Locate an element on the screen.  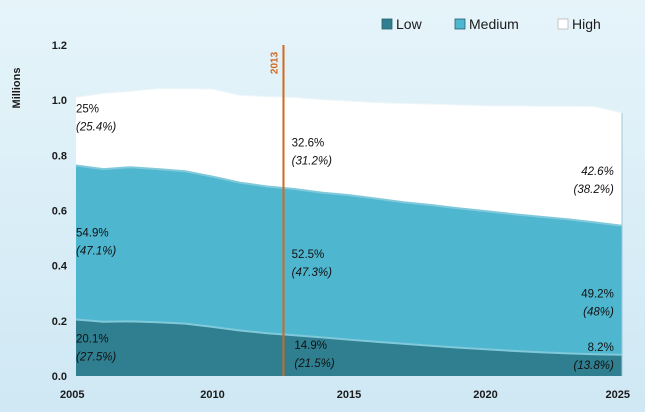
annotation-share-secondary: (48%) is located at coordinates (598, 312).